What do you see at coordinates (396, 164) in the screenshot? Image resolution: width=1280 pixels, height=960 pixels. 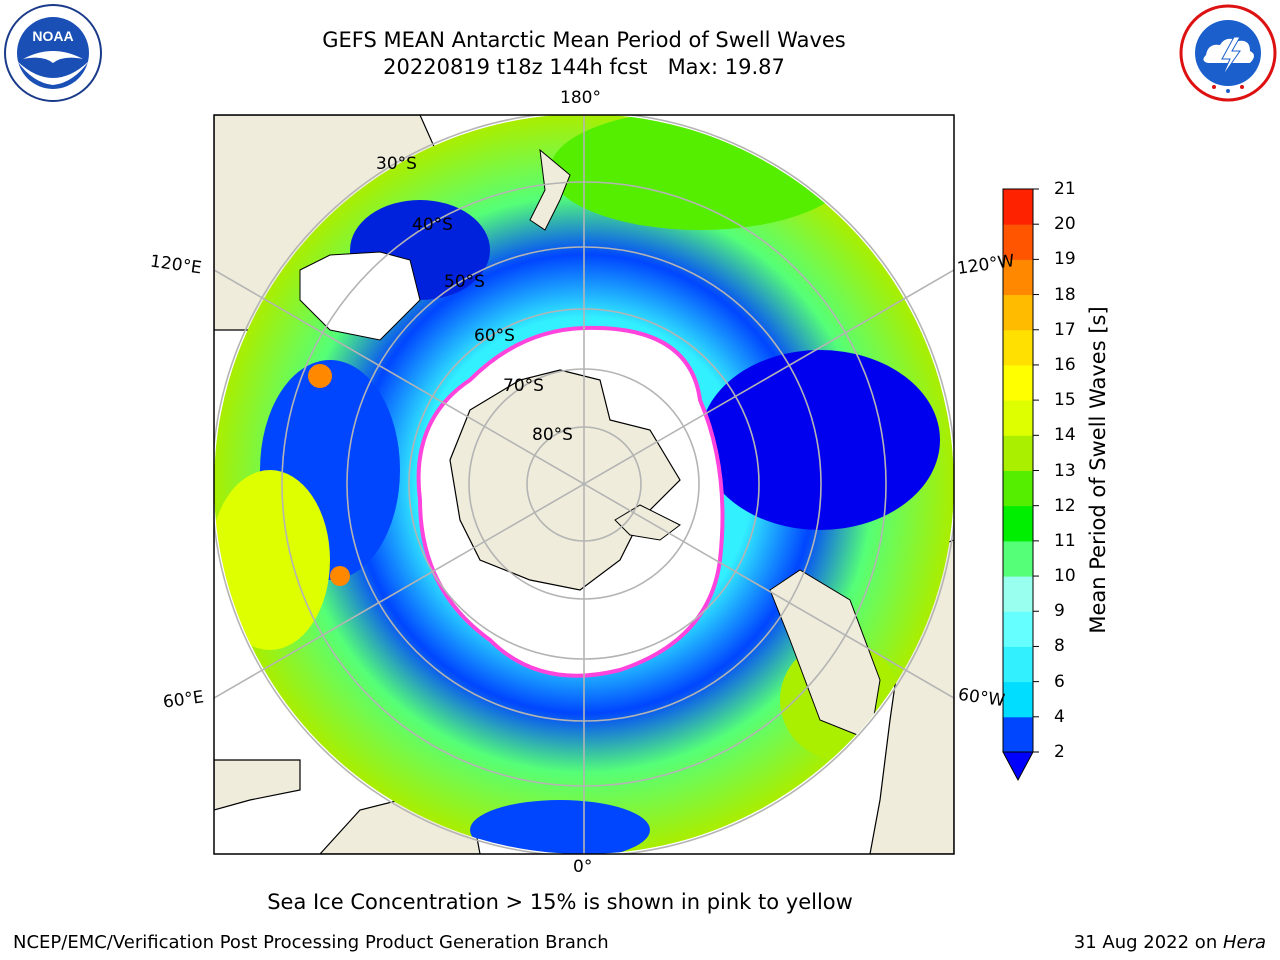 I see `lat-label-30s: 30°S` at bounding box center [396, 164].